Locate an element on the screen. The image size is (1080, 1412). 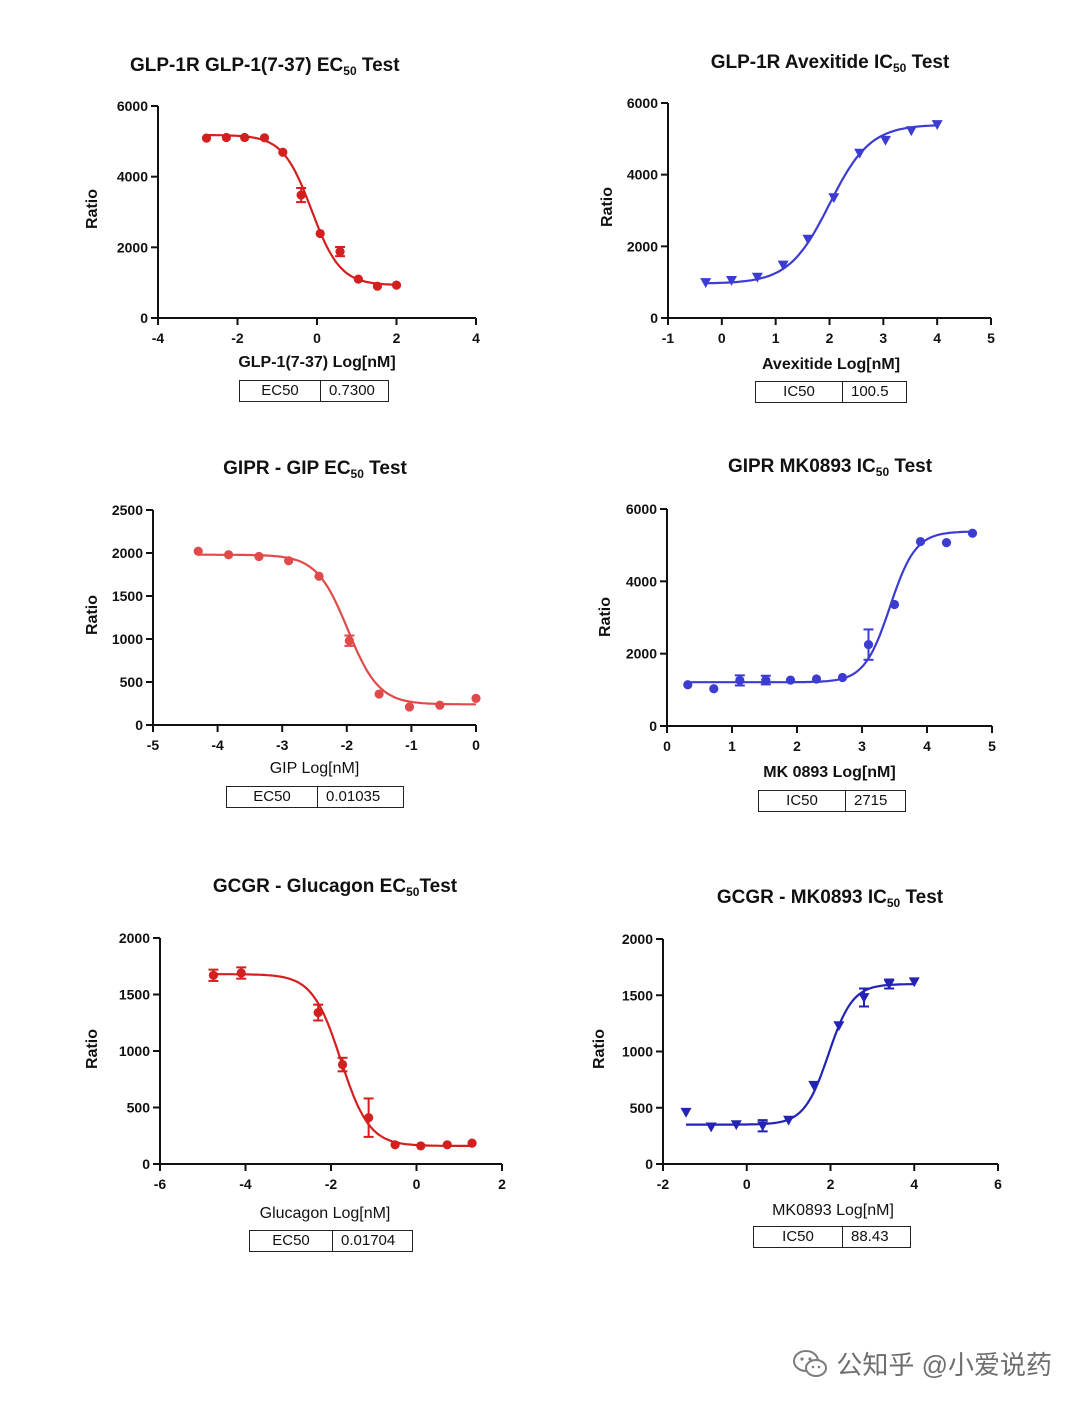
x-tick: 2 is located at coordinates (797, 740).